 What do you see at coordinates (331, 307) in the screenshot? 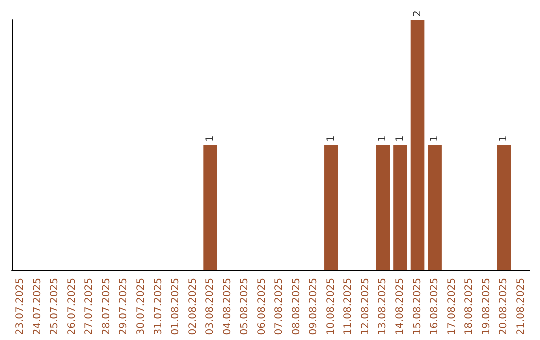
I see `x-tick-label: 10.08.2025` at bounding box center [331, 307].